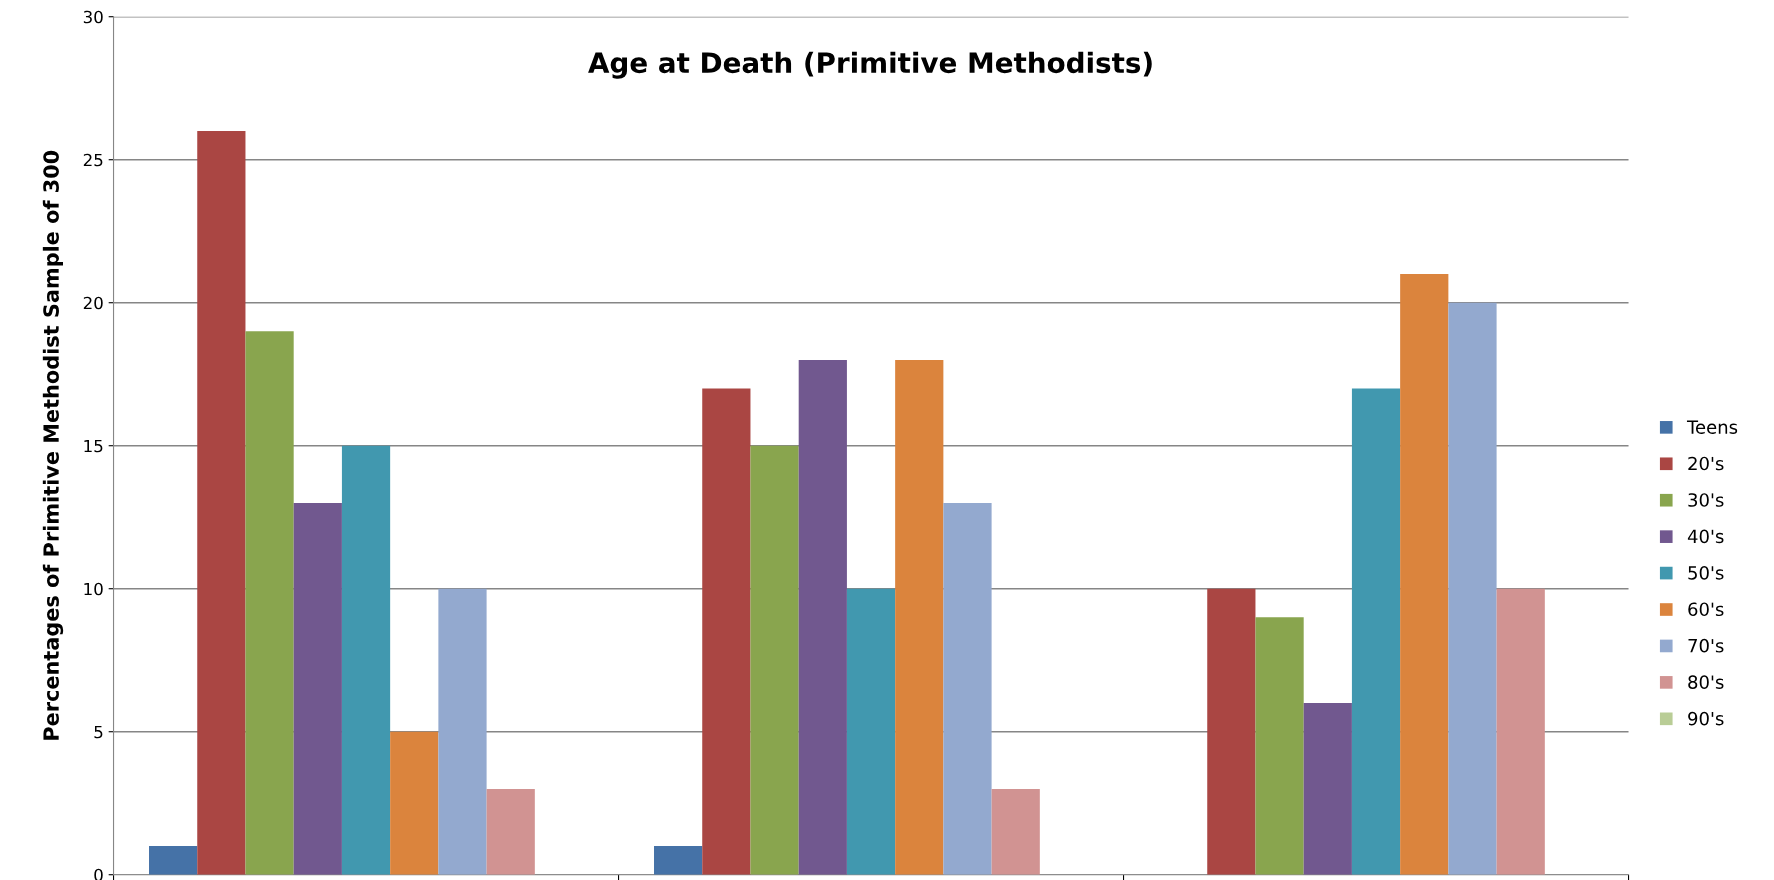 The width and height of the screenshot is (1774, 880). What do you see at coordinates (1706, 573) in the screenshot?
I see `legend-label: 50's` at bounding box center [1706, 573].